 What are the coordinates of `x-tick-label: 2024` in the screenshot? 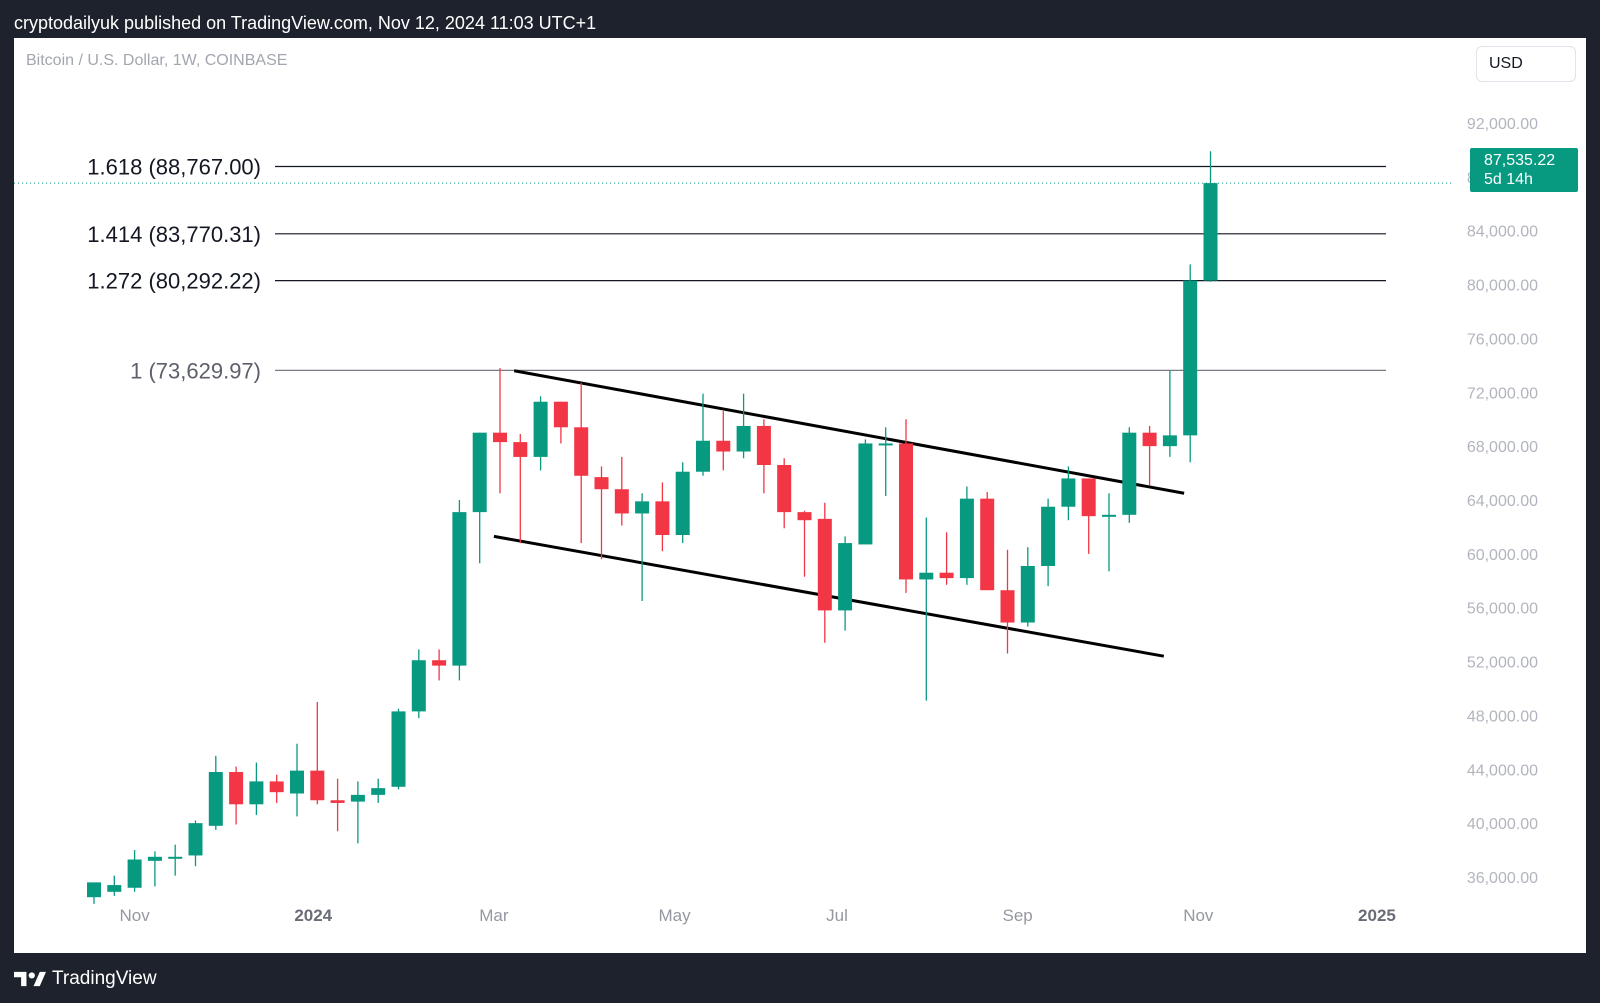 It's located at (313, 915).